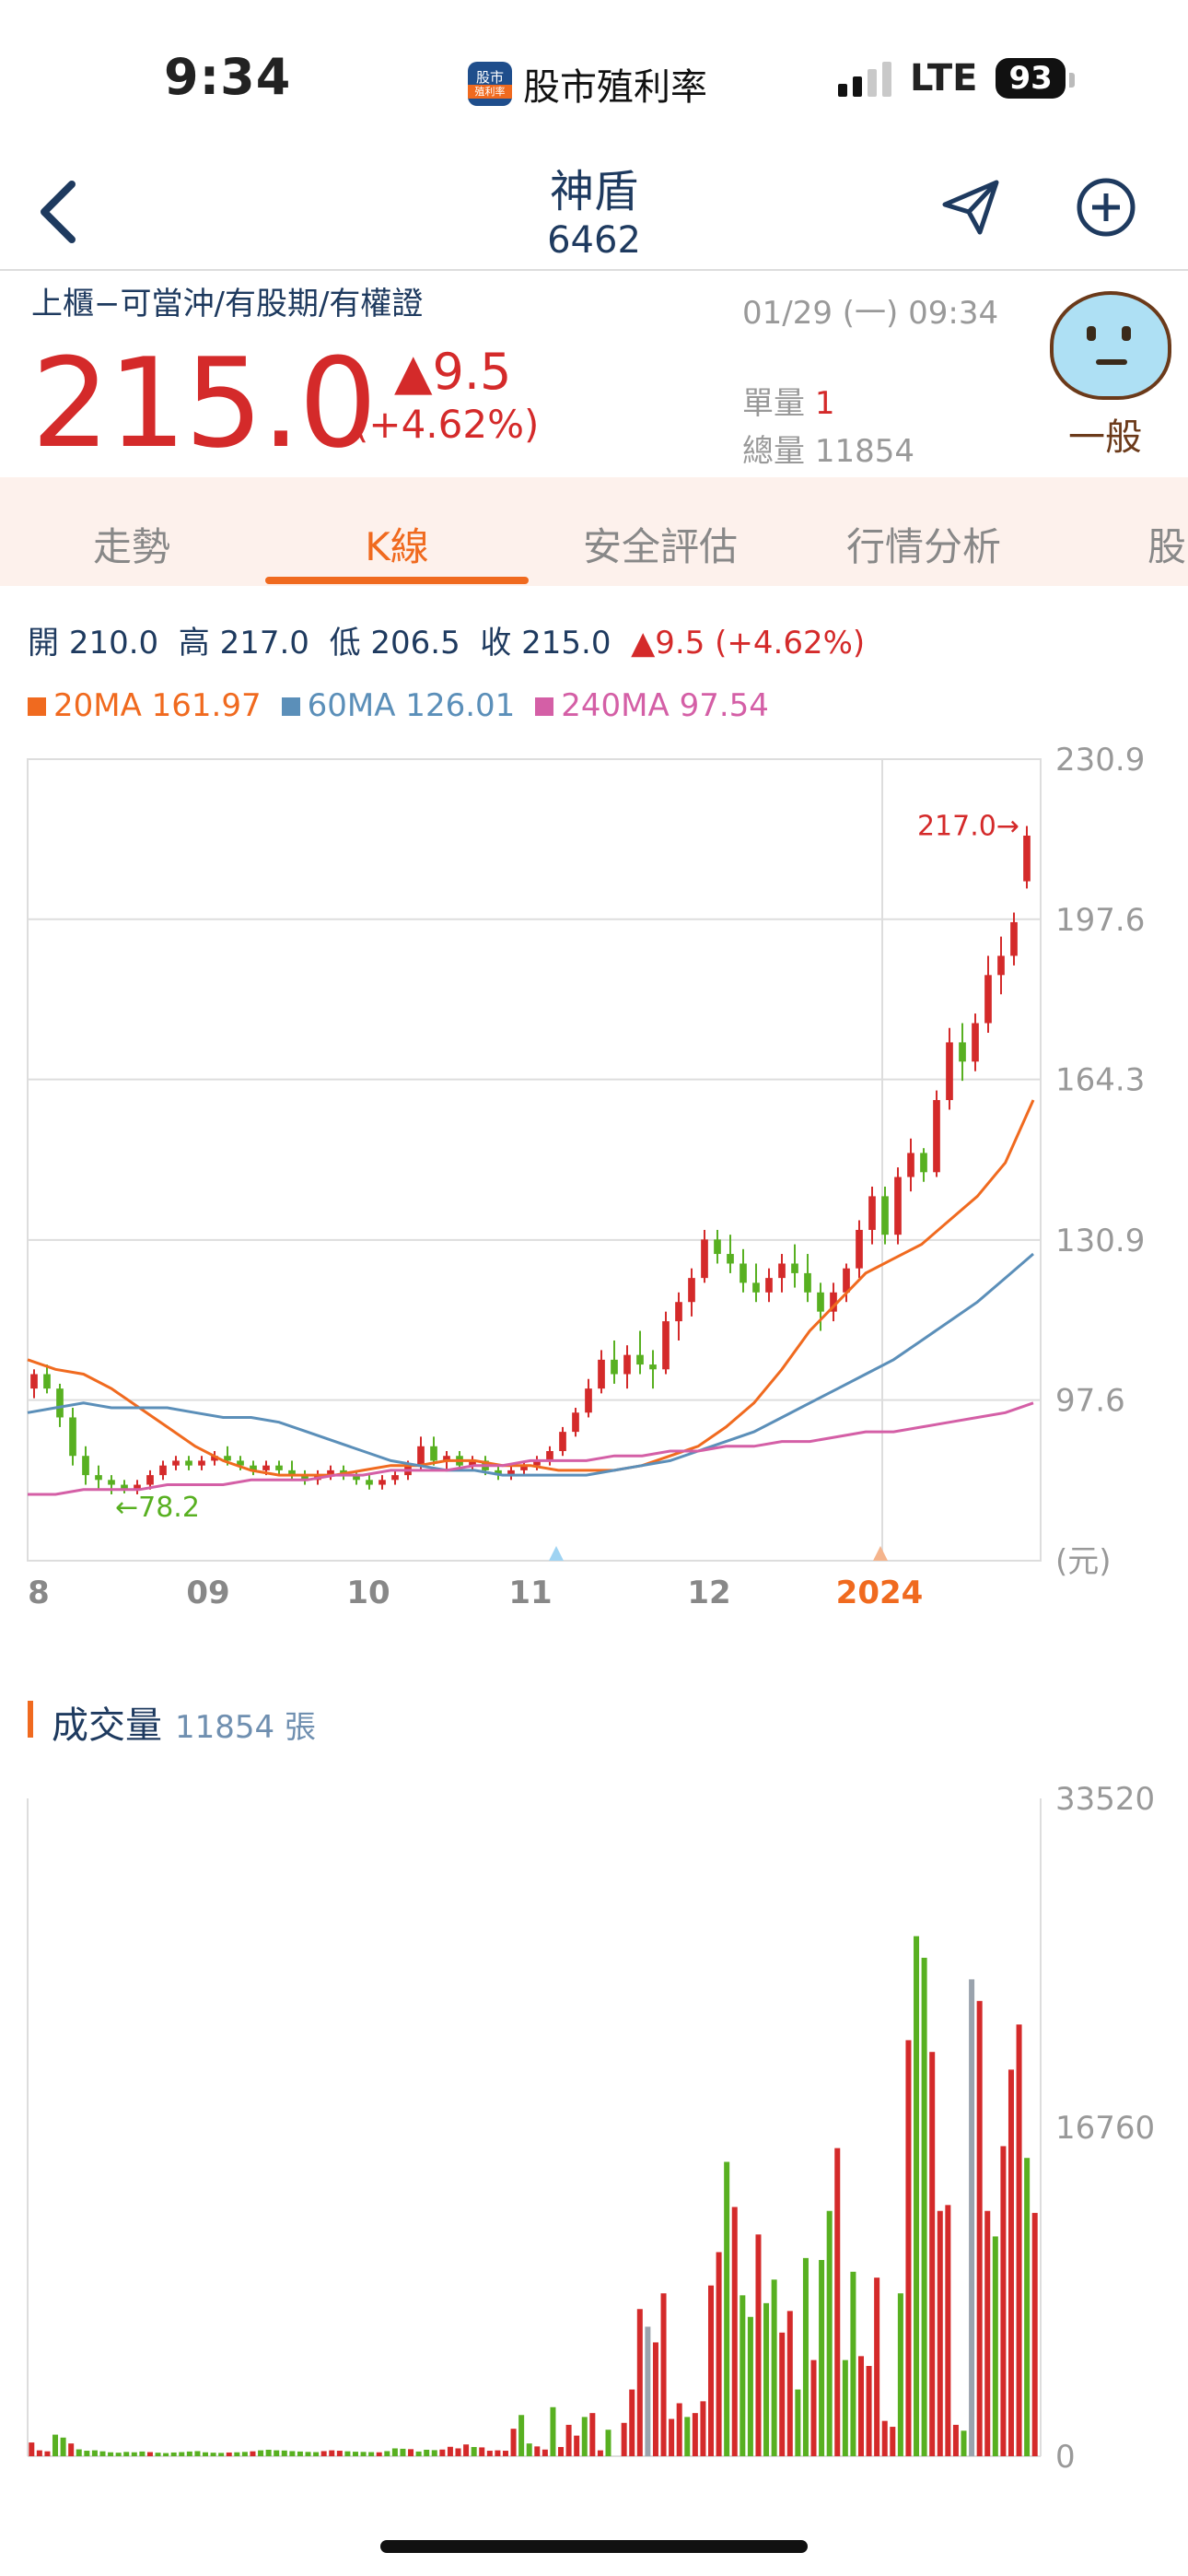 The height and width of the screenshot is (2576, 1188). Describe the element at coordinates (415, 643) in the screenshot. I see `low-value: 206.5` at that location.